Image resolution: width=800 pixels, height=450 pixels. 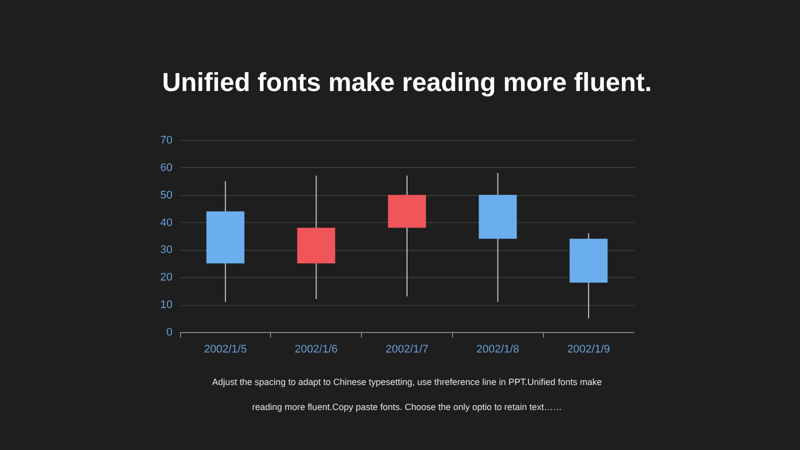 I want to click on y-tick-label: 50, so click(x=166, y=195).